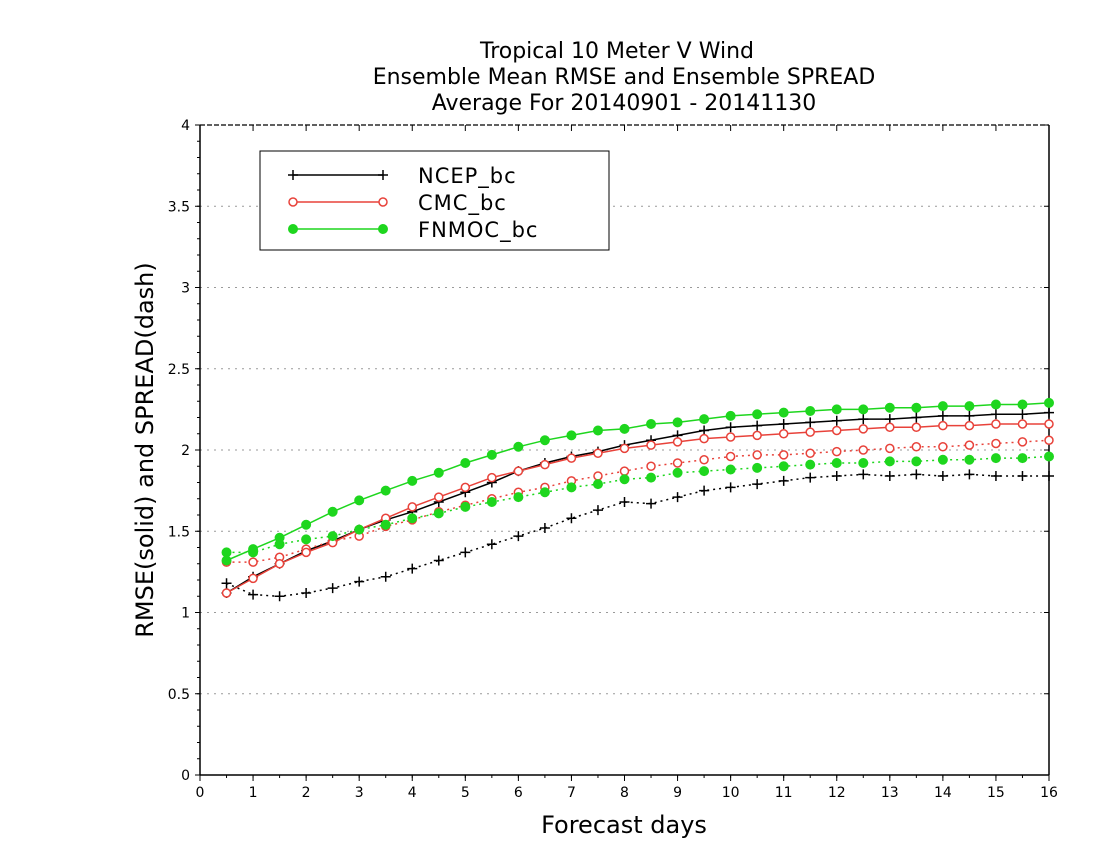  I want to click on y-tick-label: 2.5, so click(179, 370).